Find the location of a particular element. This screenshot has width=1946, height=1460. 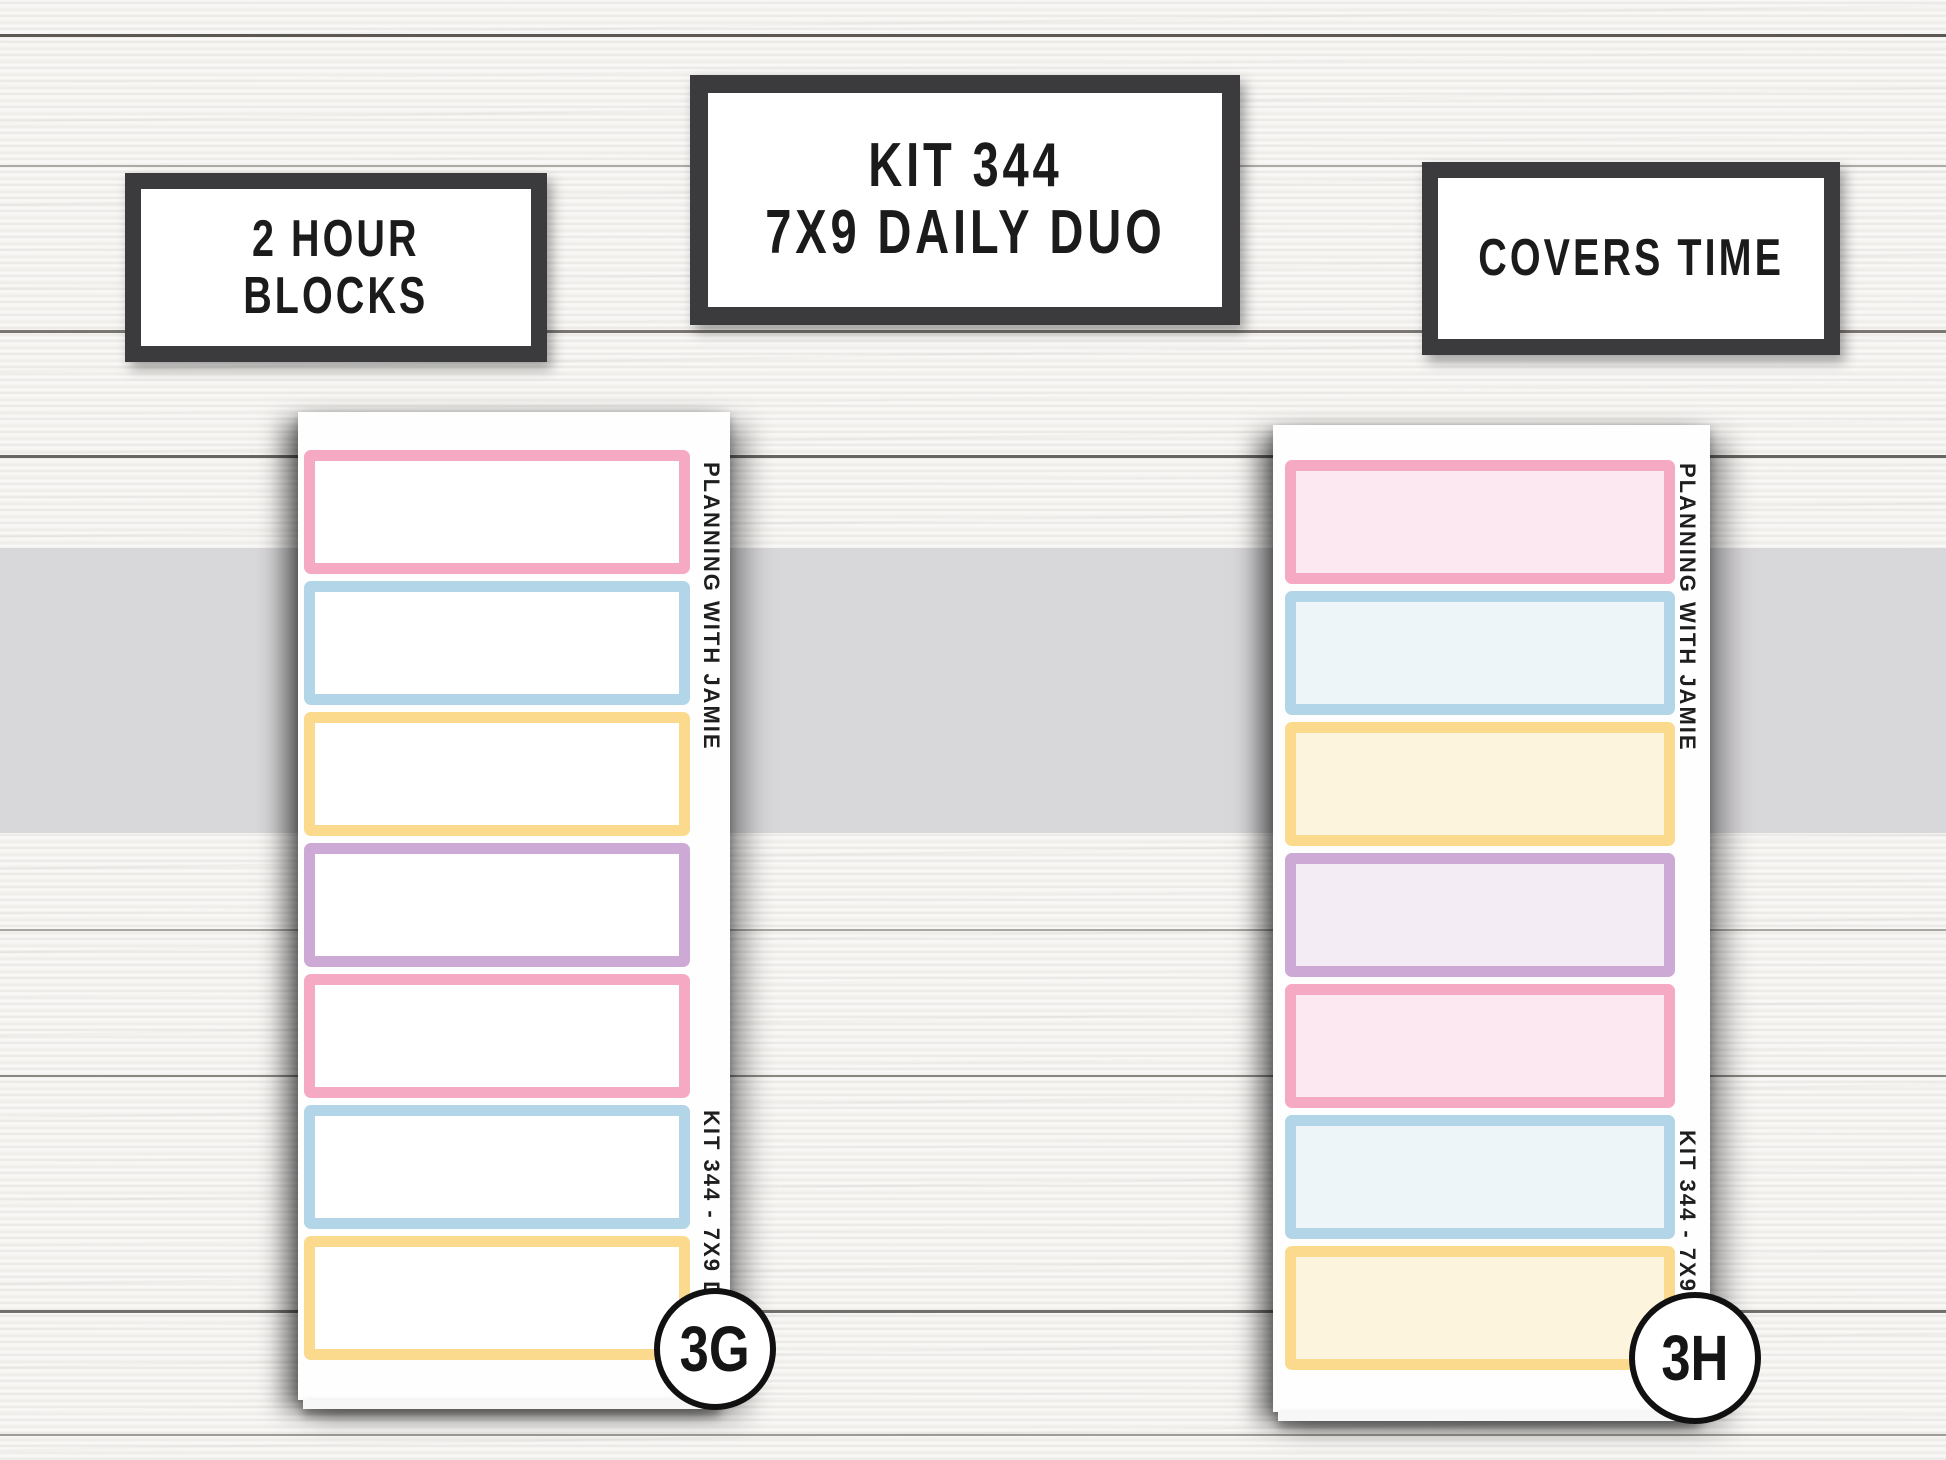

callout-2-hour-blocks-text: 2 HOUR BLOCKS is located at coordinates (335, 267).